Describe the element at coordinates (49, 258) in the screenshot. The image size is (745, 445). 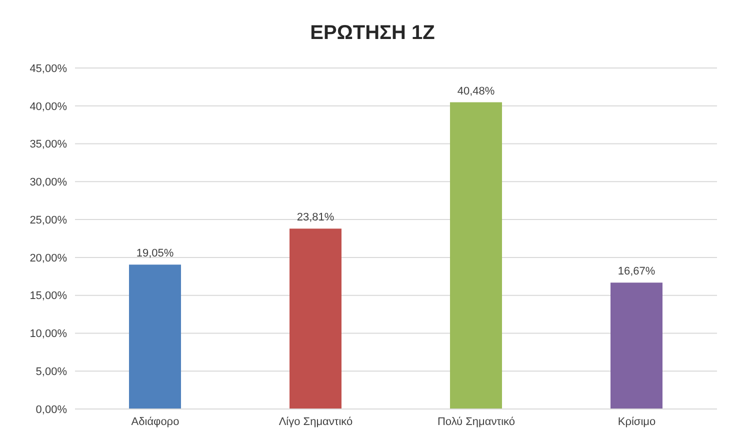
I see `y-tick-label: 20,00%` at that location.